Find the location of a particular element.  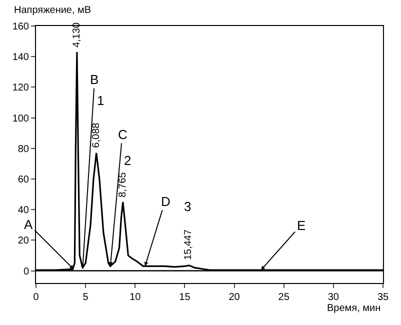

x-tick-label: 10 is located at coordinates (136, 297).